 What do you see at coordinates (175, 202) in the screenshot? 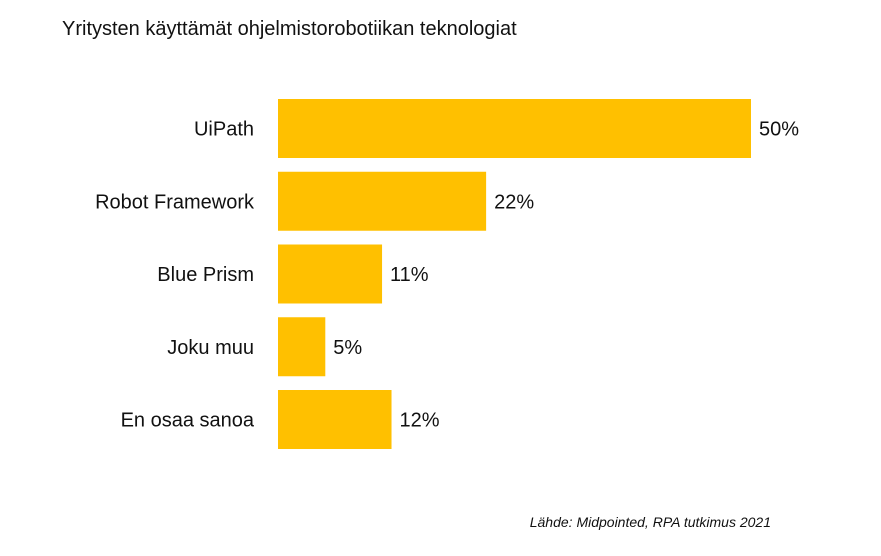
I see `category-label-1: Robot Framework` at bounding box center [175, 202].